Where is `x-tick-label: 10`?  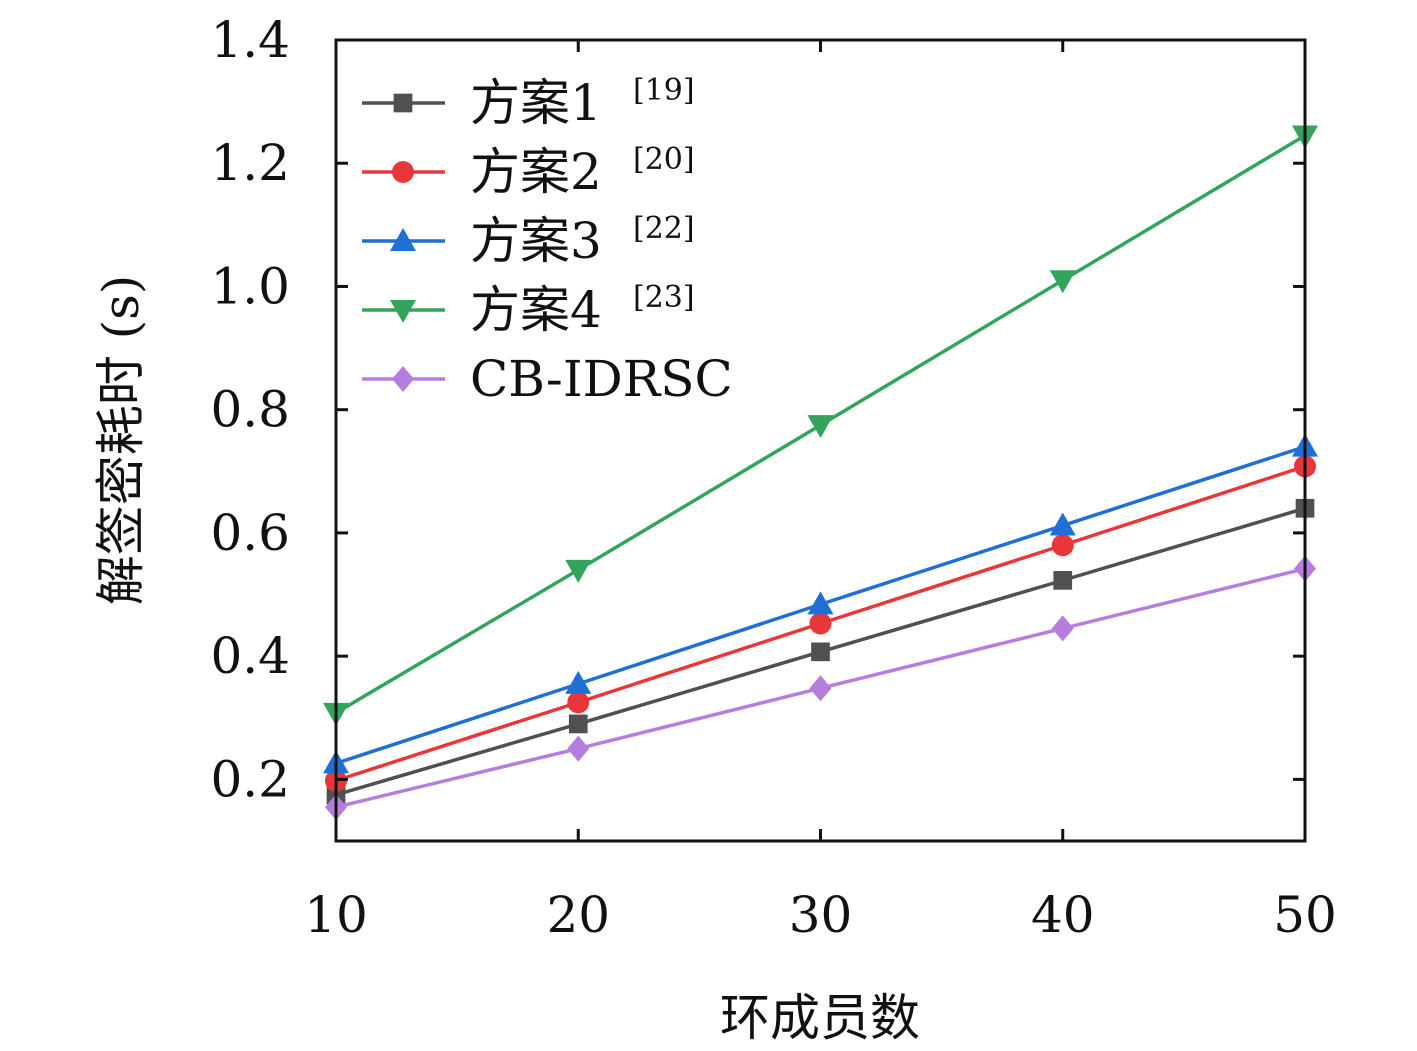
x-tick-label: 10 is located at coordinates (336, 915).